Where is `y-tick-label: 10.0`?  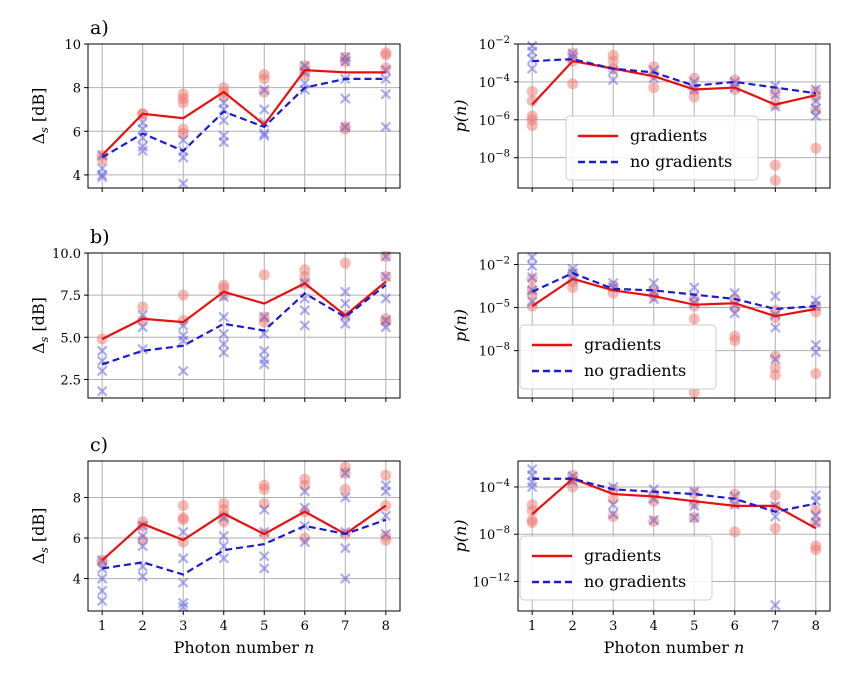
y-tick-label: 10.0 is located at coordinates (66, 254).